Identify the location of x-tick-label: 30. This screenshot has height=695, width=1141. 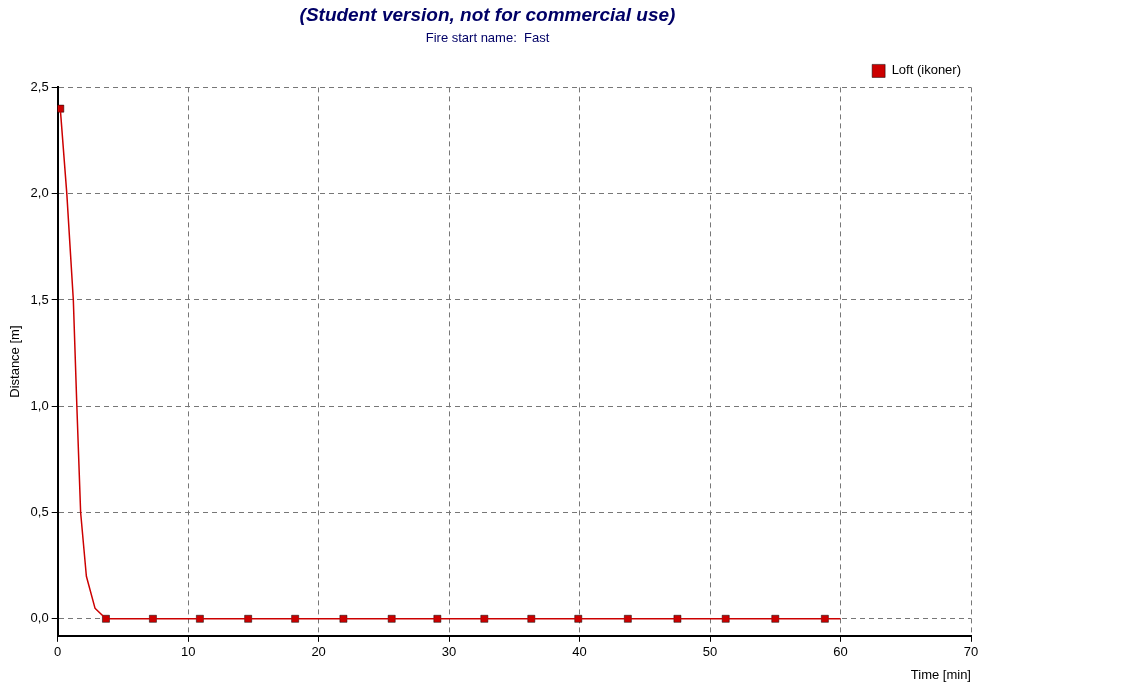
(449, 652).